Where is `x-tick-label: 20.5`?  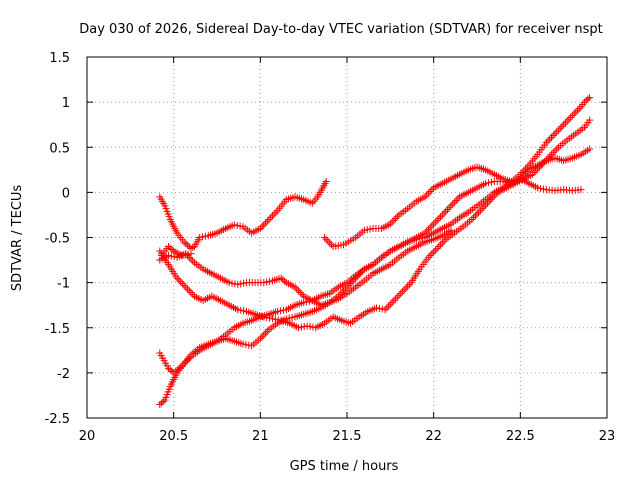
x-tick-label: 20.5 is located at coordinates (173, 436).